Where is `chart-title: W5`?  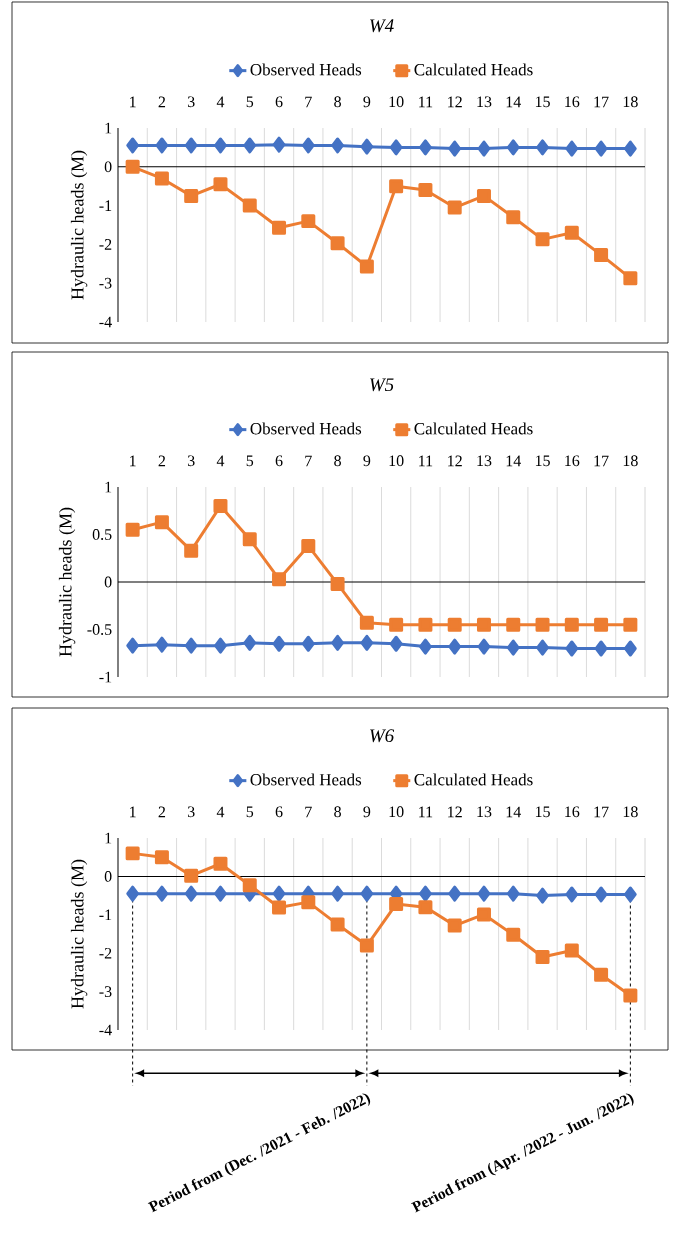
chart-title: W5 is located at coordinates (382, 385).